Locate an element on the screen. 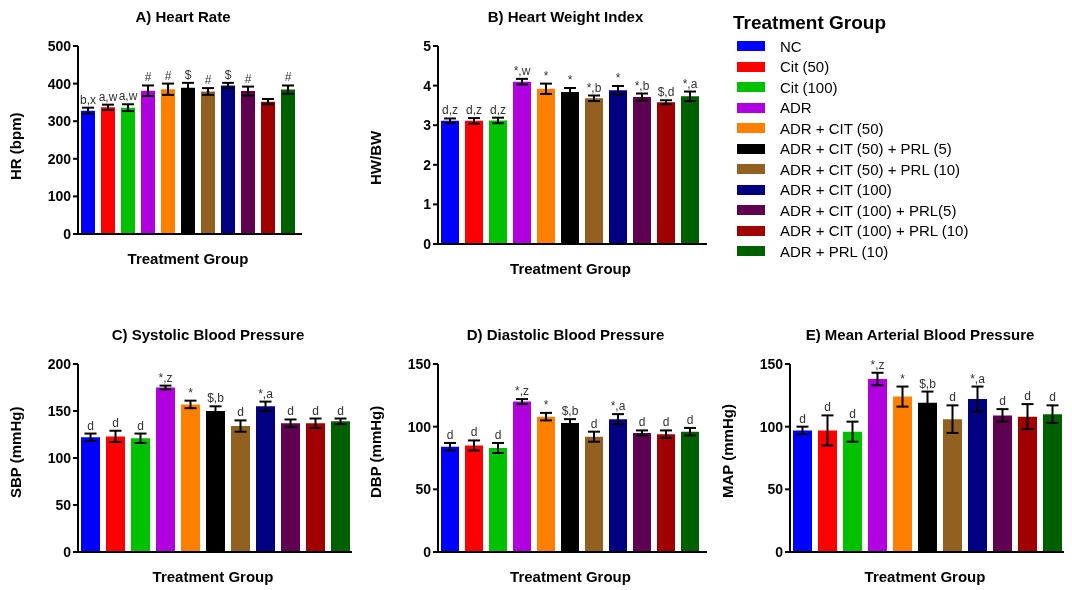  y-axis-title: MAP (mmHg) is located at coordinates (728, 451).